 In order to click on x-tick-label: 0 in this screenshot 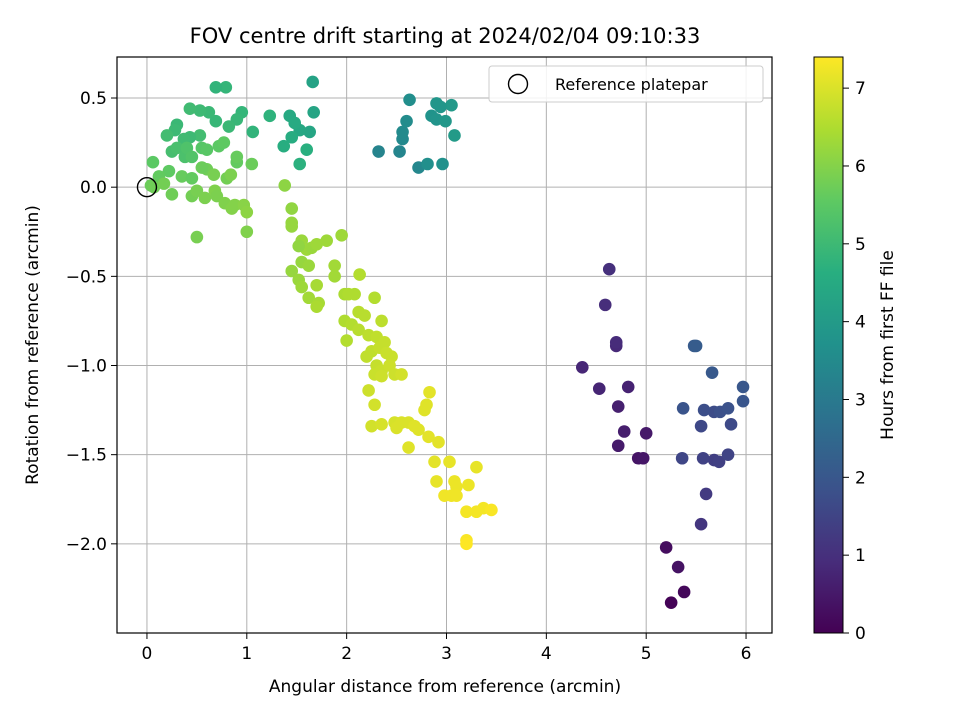, I will do `click(147, 654)`.